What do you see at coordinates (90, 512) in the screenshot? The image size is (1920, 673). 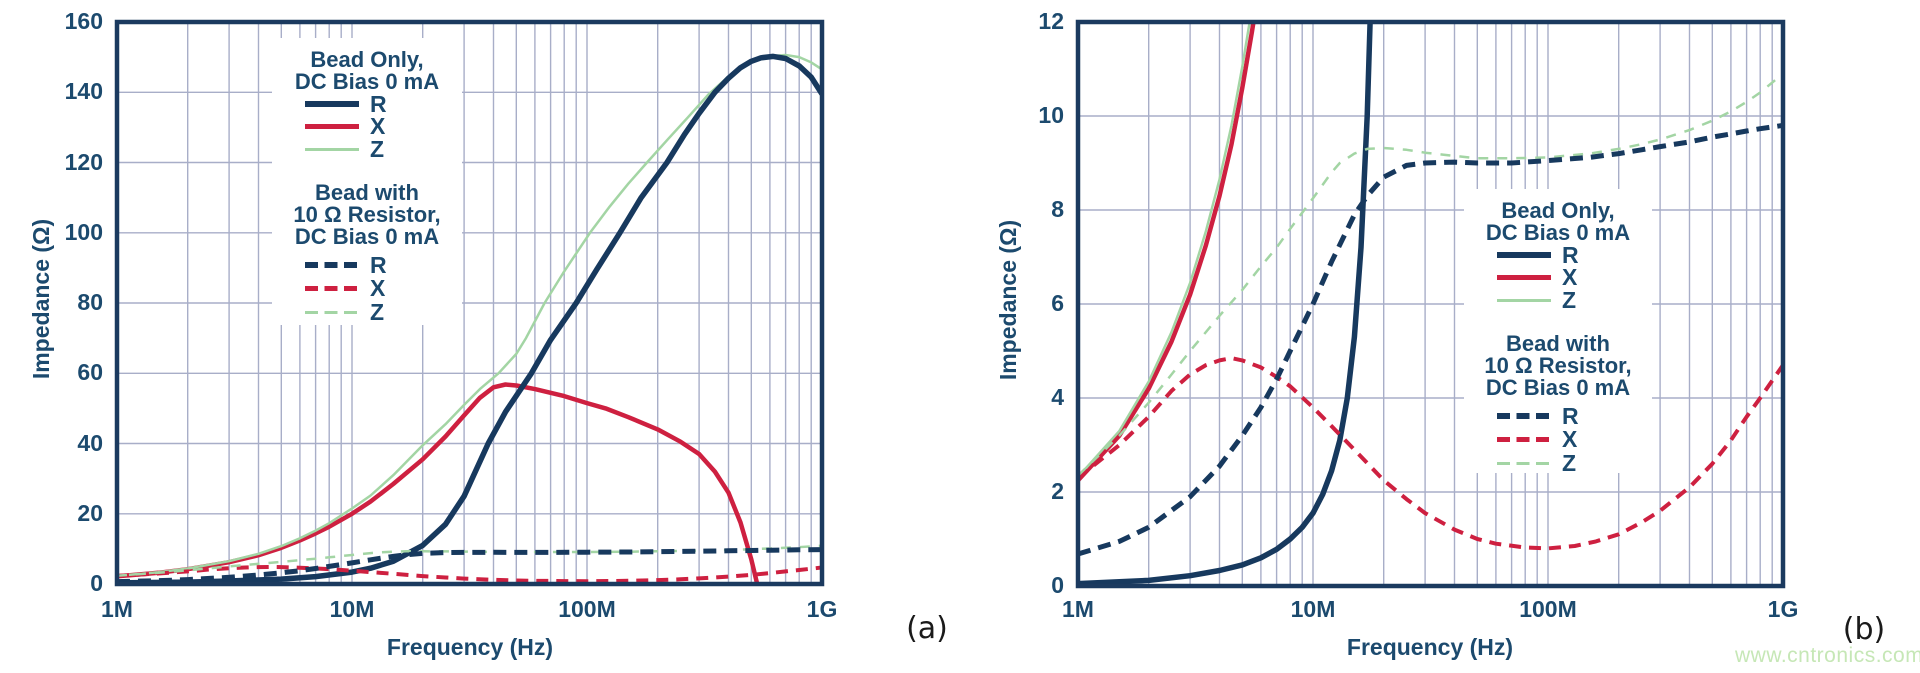 I see `chart-a-y-tick-label: 20` at bounding box center [90, 512].